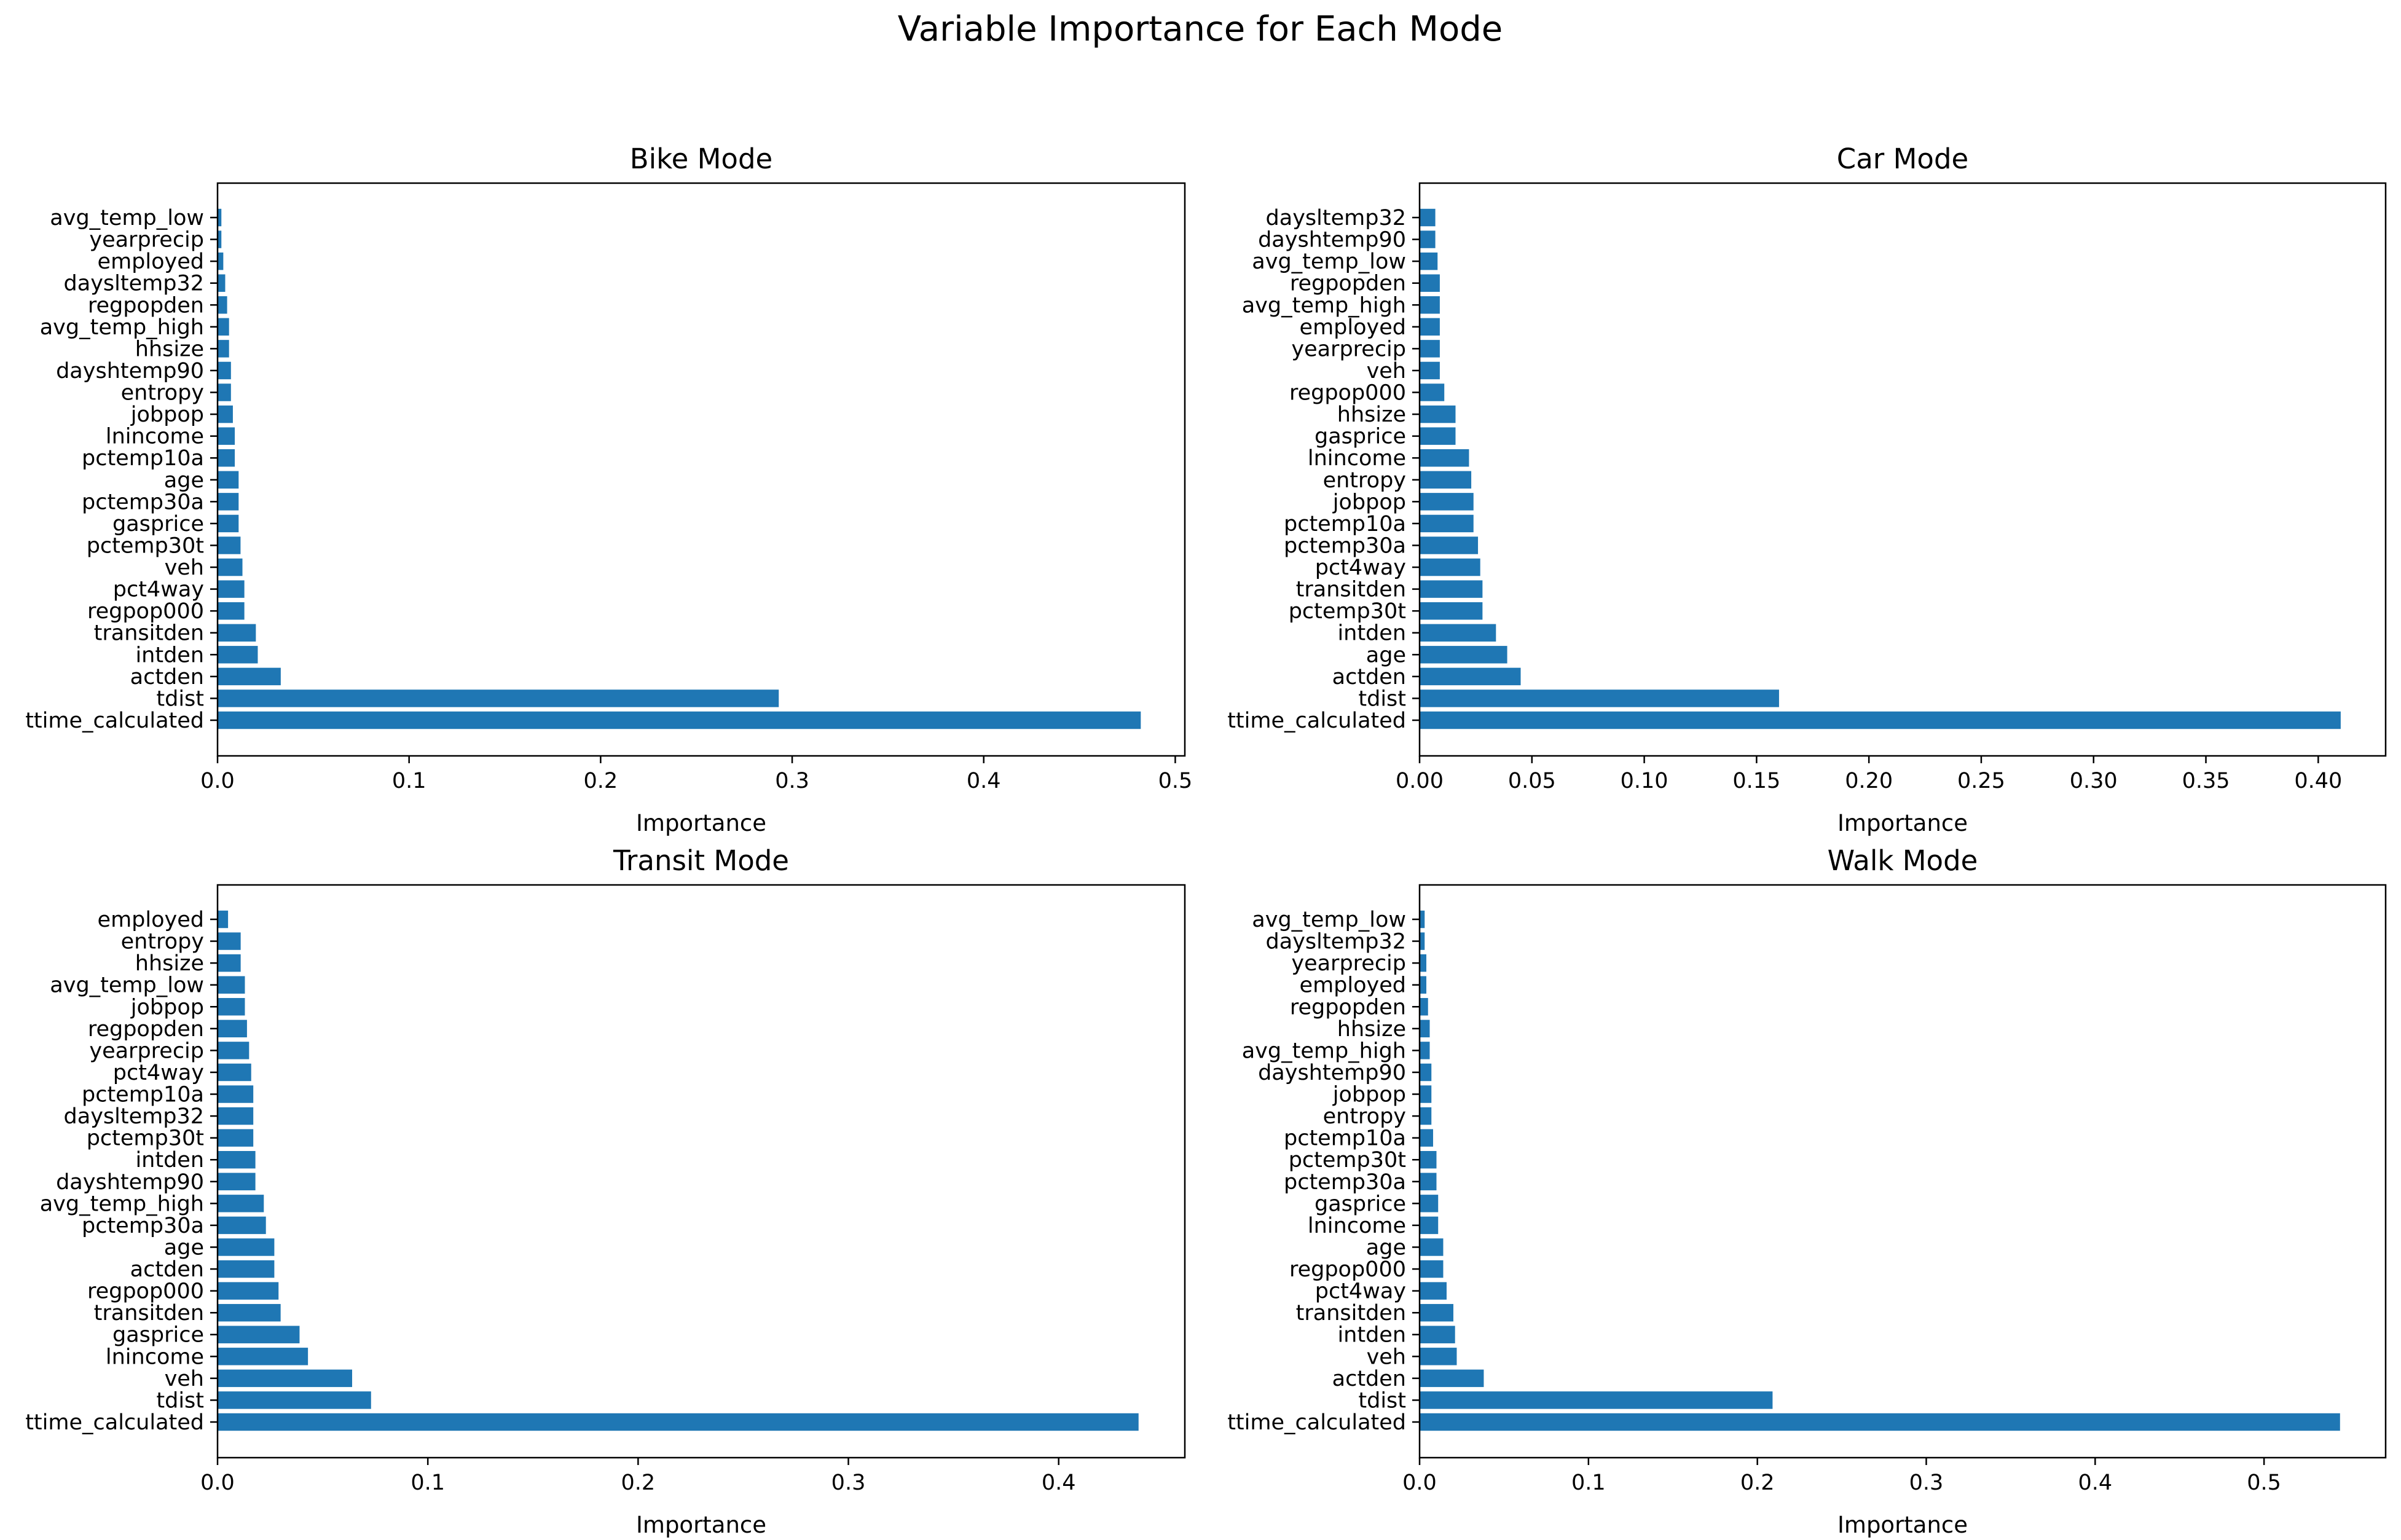 The image size is (2401, 1540). I want to click on x-tick-label: 0.10, so click(1644, 781).